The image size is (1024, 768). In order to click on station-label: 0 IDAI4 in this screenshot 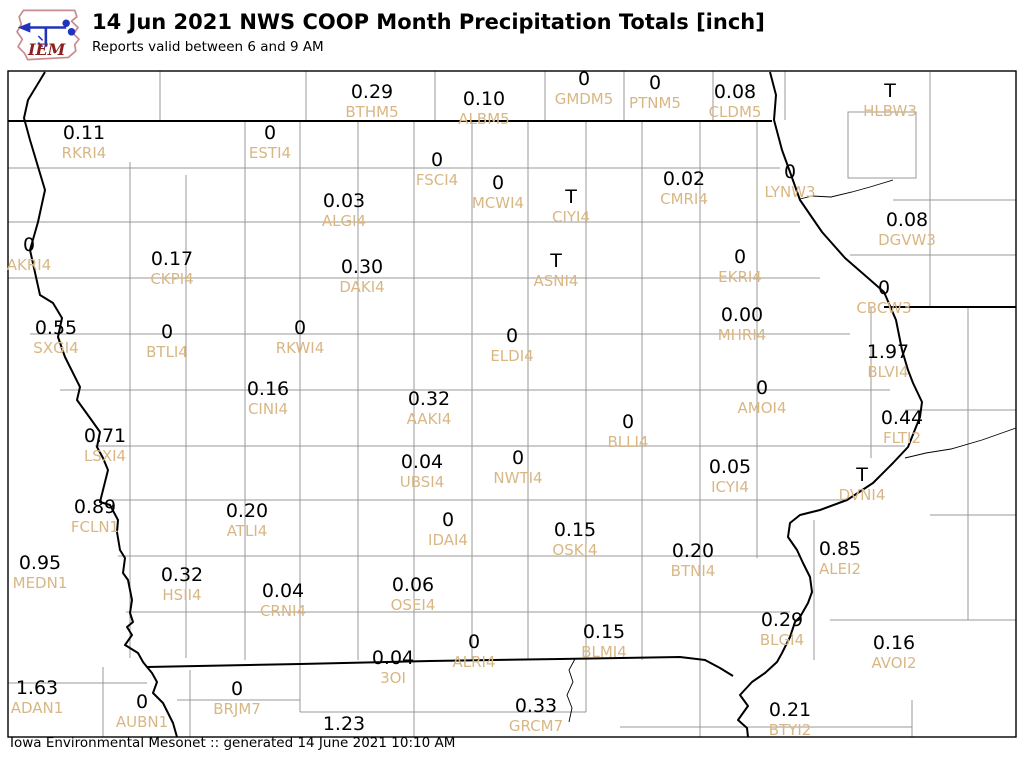, I will do `click(448, 529)`.